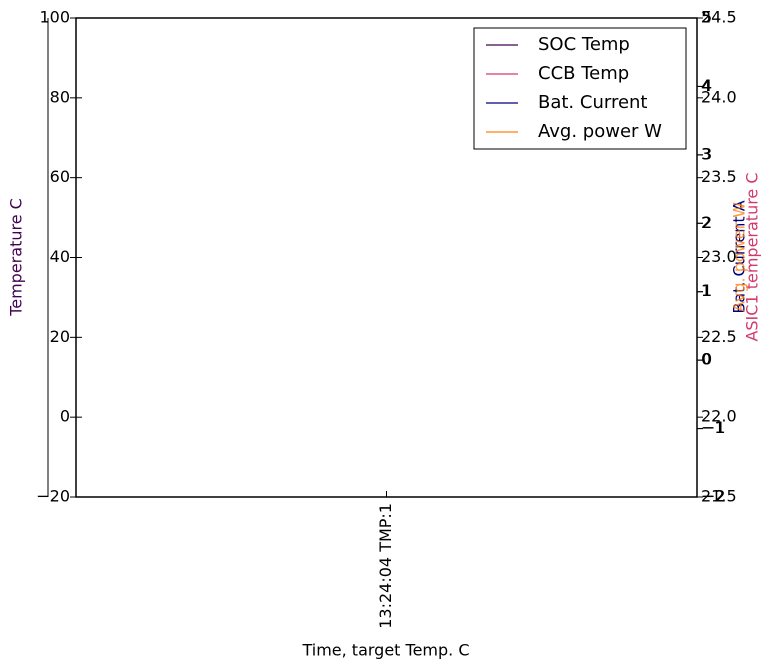  I want to click on y4-tick-label: −2, so click(714, 496).